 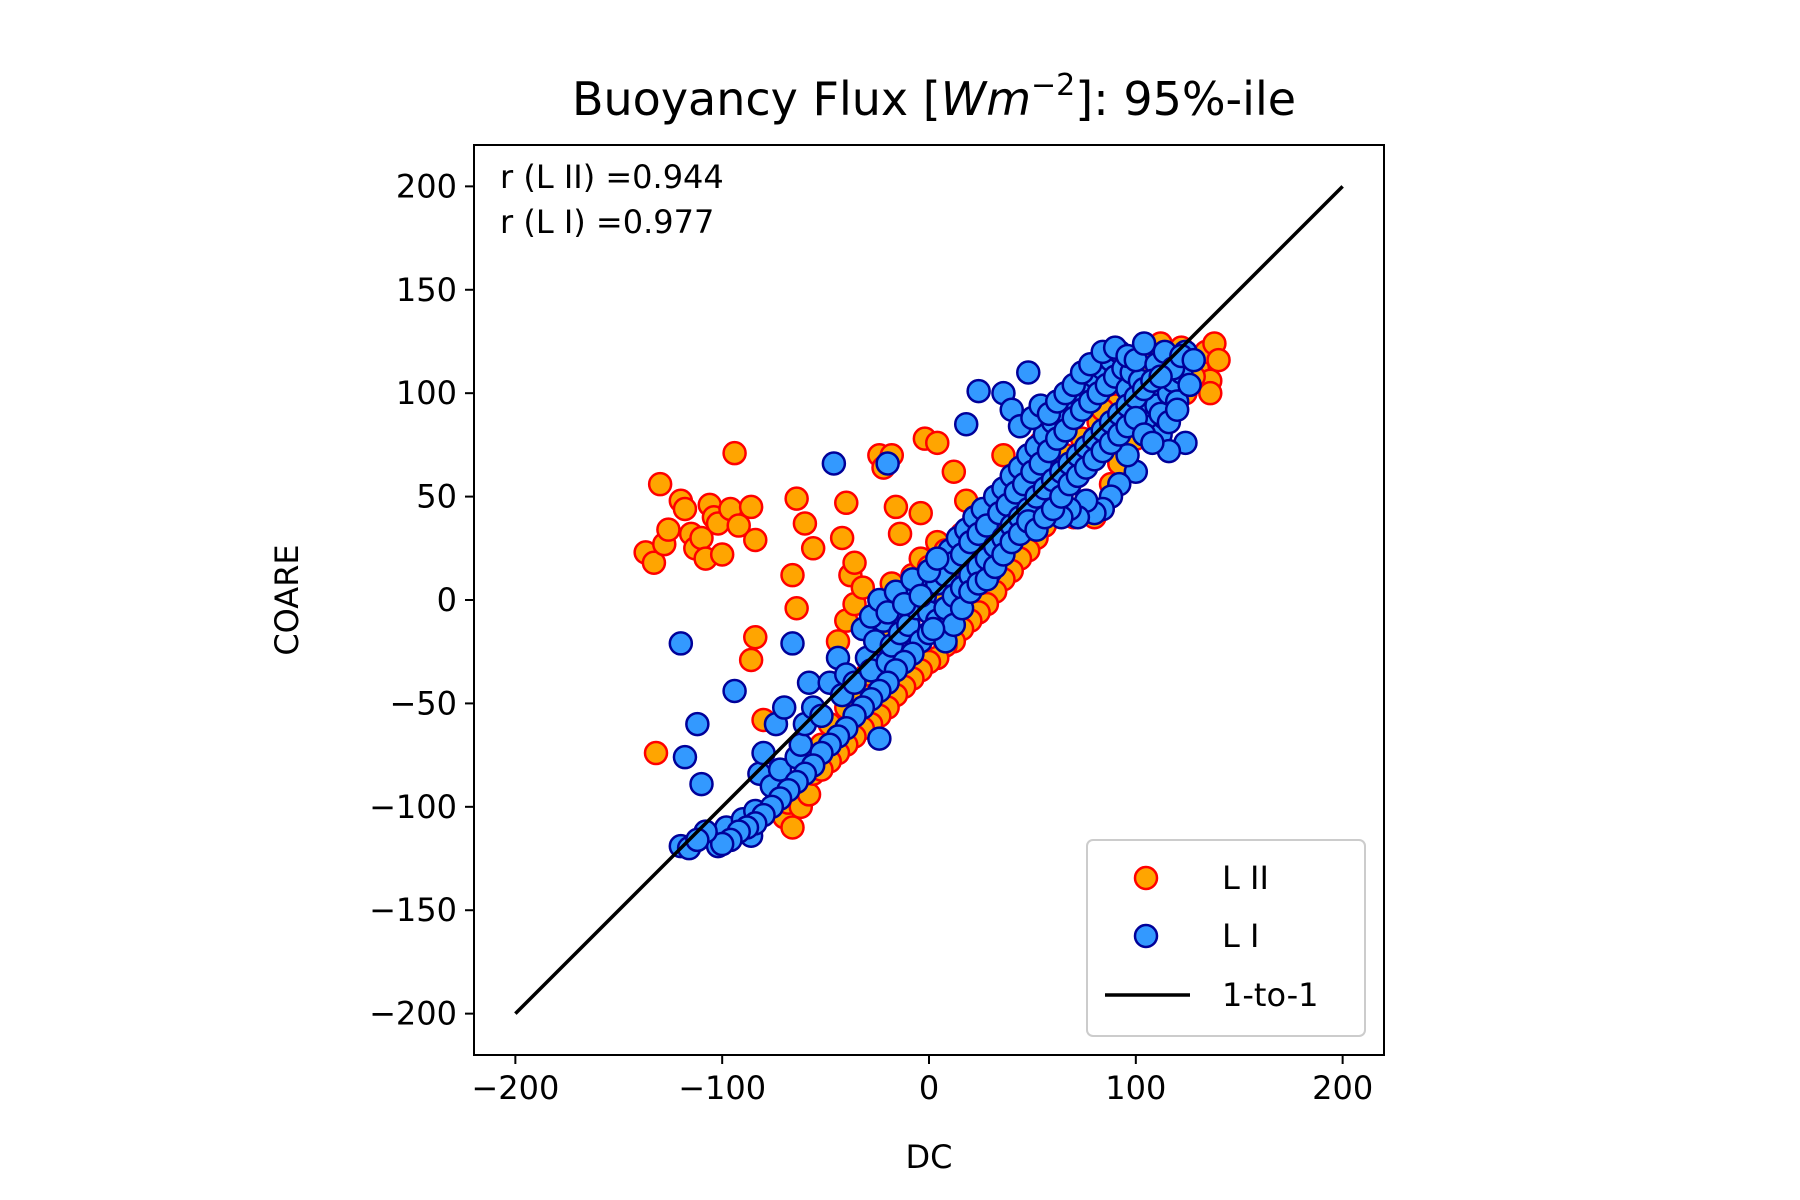 I want to click on y-axis-label: COARE, so click(x=287, y=599).